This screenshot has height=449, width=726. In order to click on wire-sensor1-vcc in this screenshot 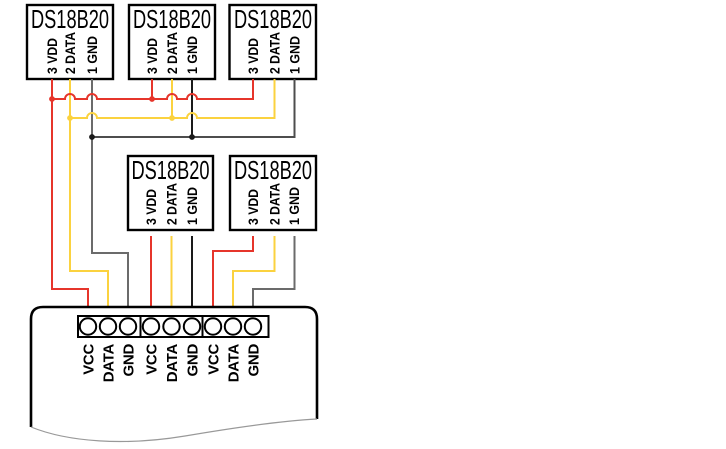, I will do `click(70, 197)`.